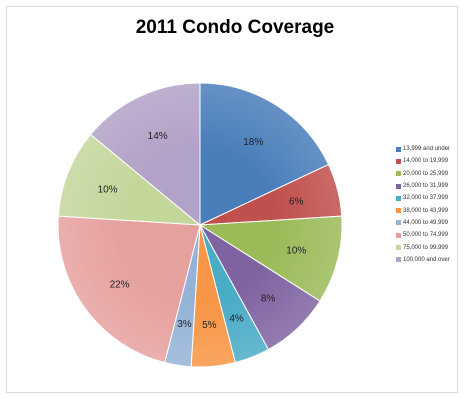 The image size is (463, 398). What do you see at coordinates (426, 222) in the screenshot?
I see `legend-label: 44,000 to 49,999` at bounding box center [426, 222].